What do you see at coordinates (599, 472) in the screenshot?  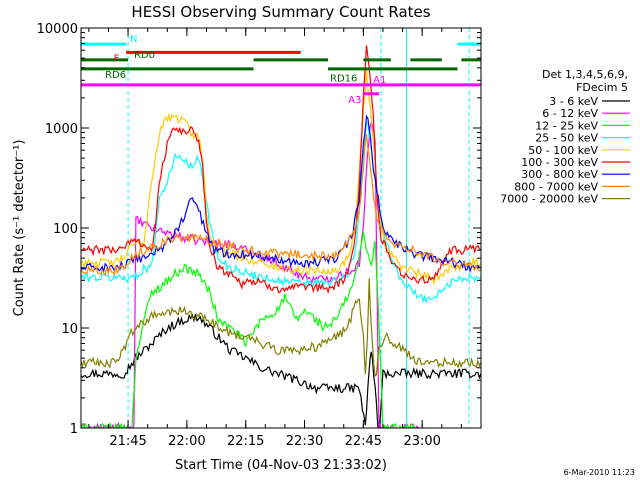 I see `footer-timestamp: 6-Mar-2010 11:23` at bounding box center [599, 472].